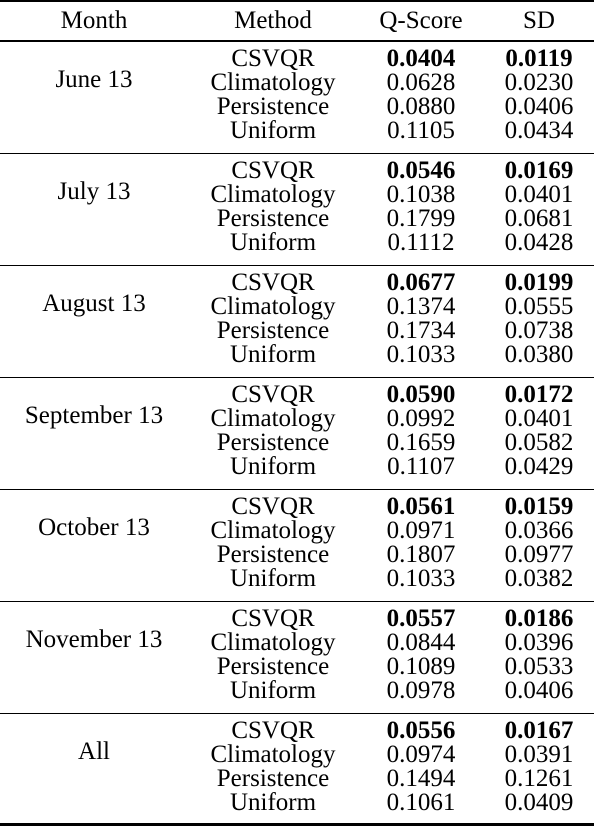 Image resolution: width=594 pixels, height=826 pixels. Describe the element at coordinates (297, 282) in the screenshot. I see `table-row: CSVQR 0.0677 0.0199` at that location.